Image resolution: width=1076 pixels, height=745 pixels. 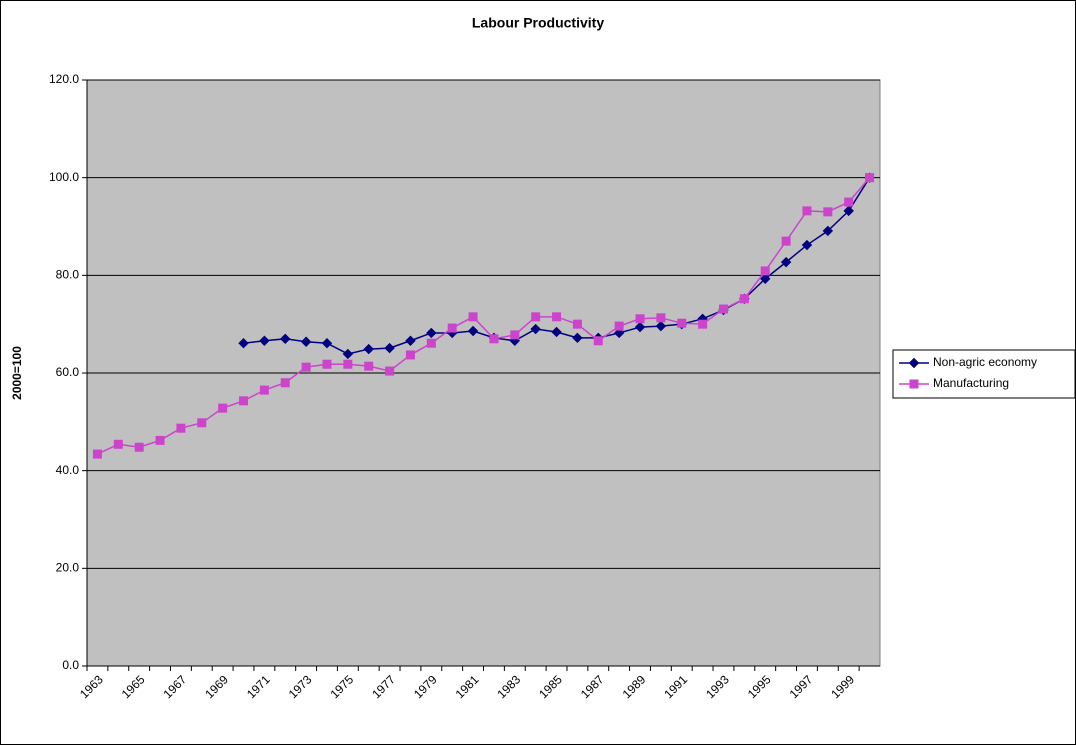 I want to click on y-tick-label: 60.0, so click(x=68, y=372).